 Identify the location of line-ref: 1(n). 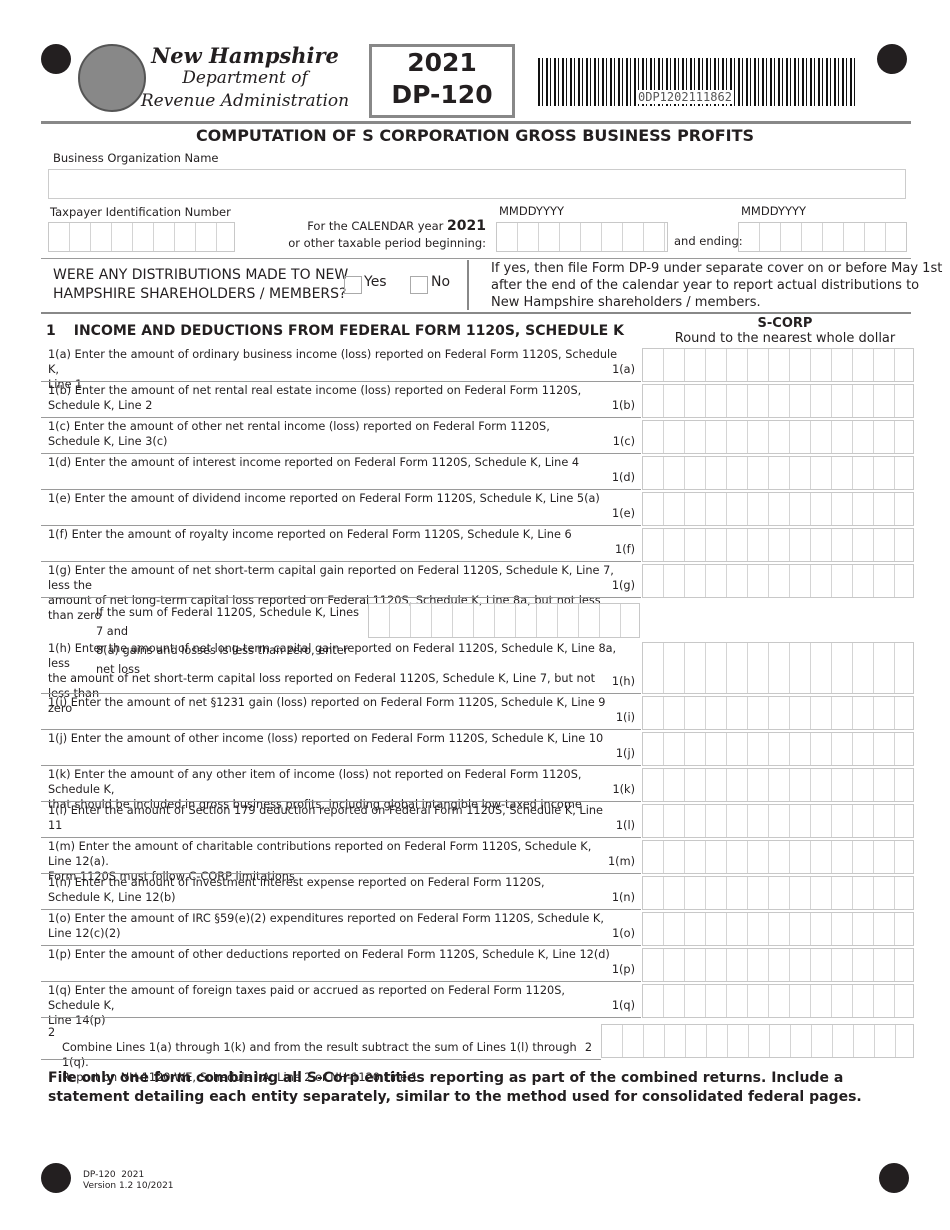
(623, 897).